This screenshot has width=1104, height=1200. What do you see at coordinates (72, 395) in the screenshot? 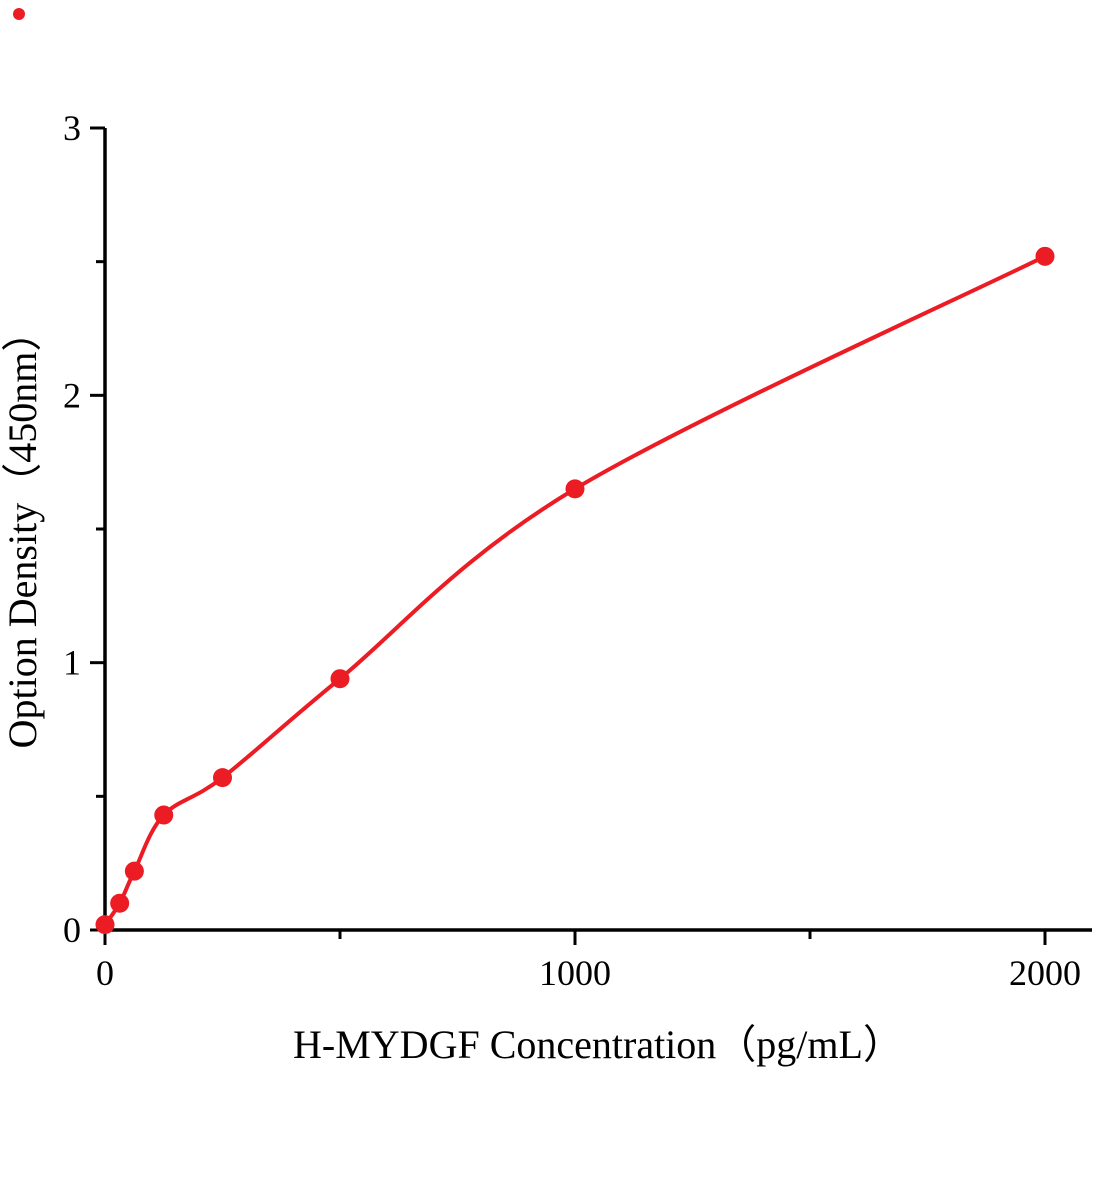
I see `y-tick-label: 2` at bounding box center [72, 395].